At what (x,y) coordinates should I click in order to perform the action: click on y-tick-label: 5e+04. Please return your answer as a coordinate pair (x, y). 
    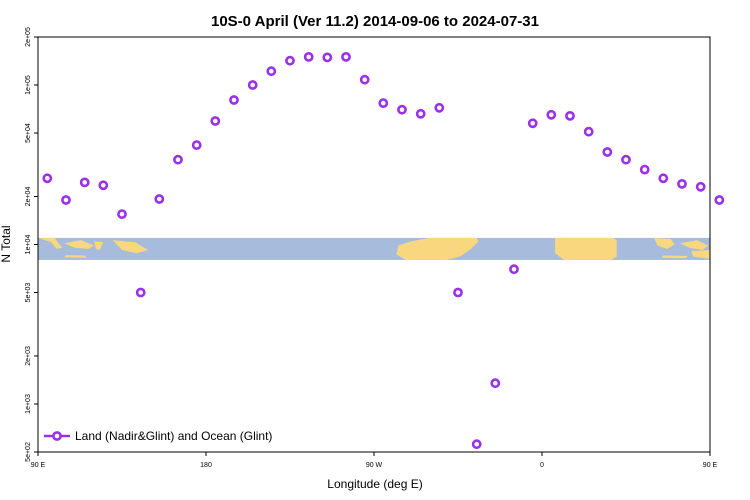
    Looking at the image, I should click on (28, 133).